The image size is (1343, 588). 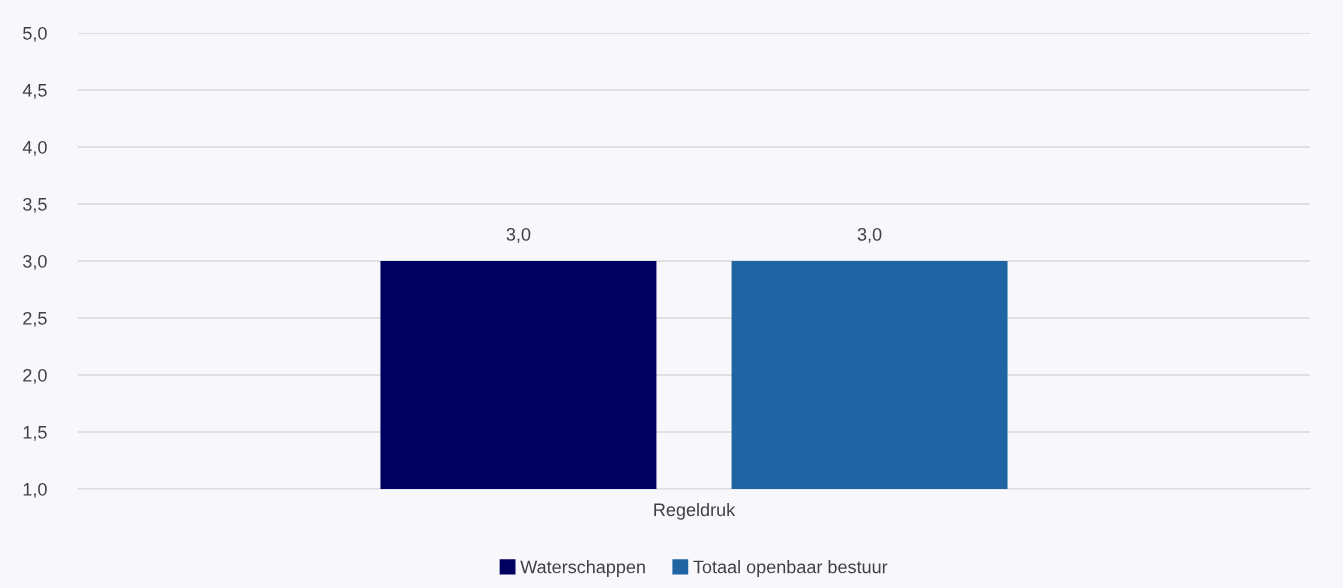 What do you see at coordinates (34, 148) in the screenshot?
I see `y-tick-label: 4,0` at bounding box center [34, 148].